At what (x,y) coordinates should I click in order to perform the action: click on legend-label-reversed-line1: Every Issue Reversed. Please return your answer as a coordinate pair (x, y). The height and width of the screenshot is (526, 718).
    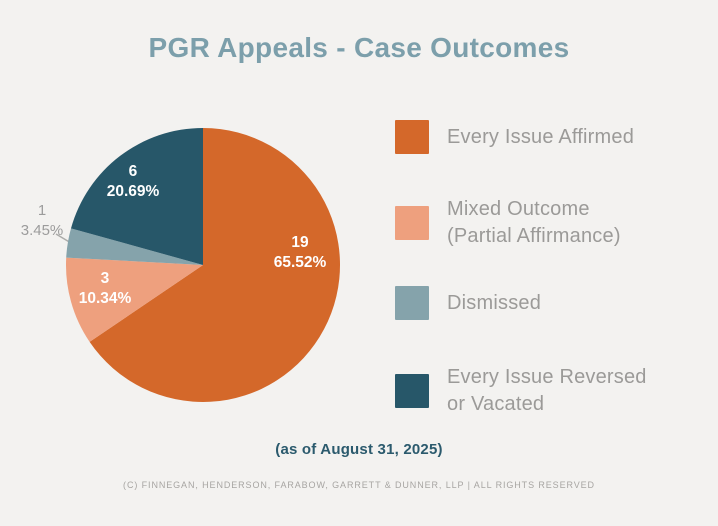
    Looking at the image, I should click on (547, 377).